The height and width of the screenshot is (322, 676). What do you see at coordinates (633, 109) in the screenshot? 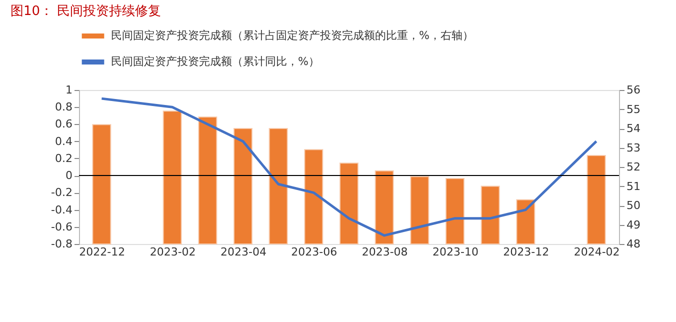
I see `y2-tick-label: 55` at bounding box center [633, 109].